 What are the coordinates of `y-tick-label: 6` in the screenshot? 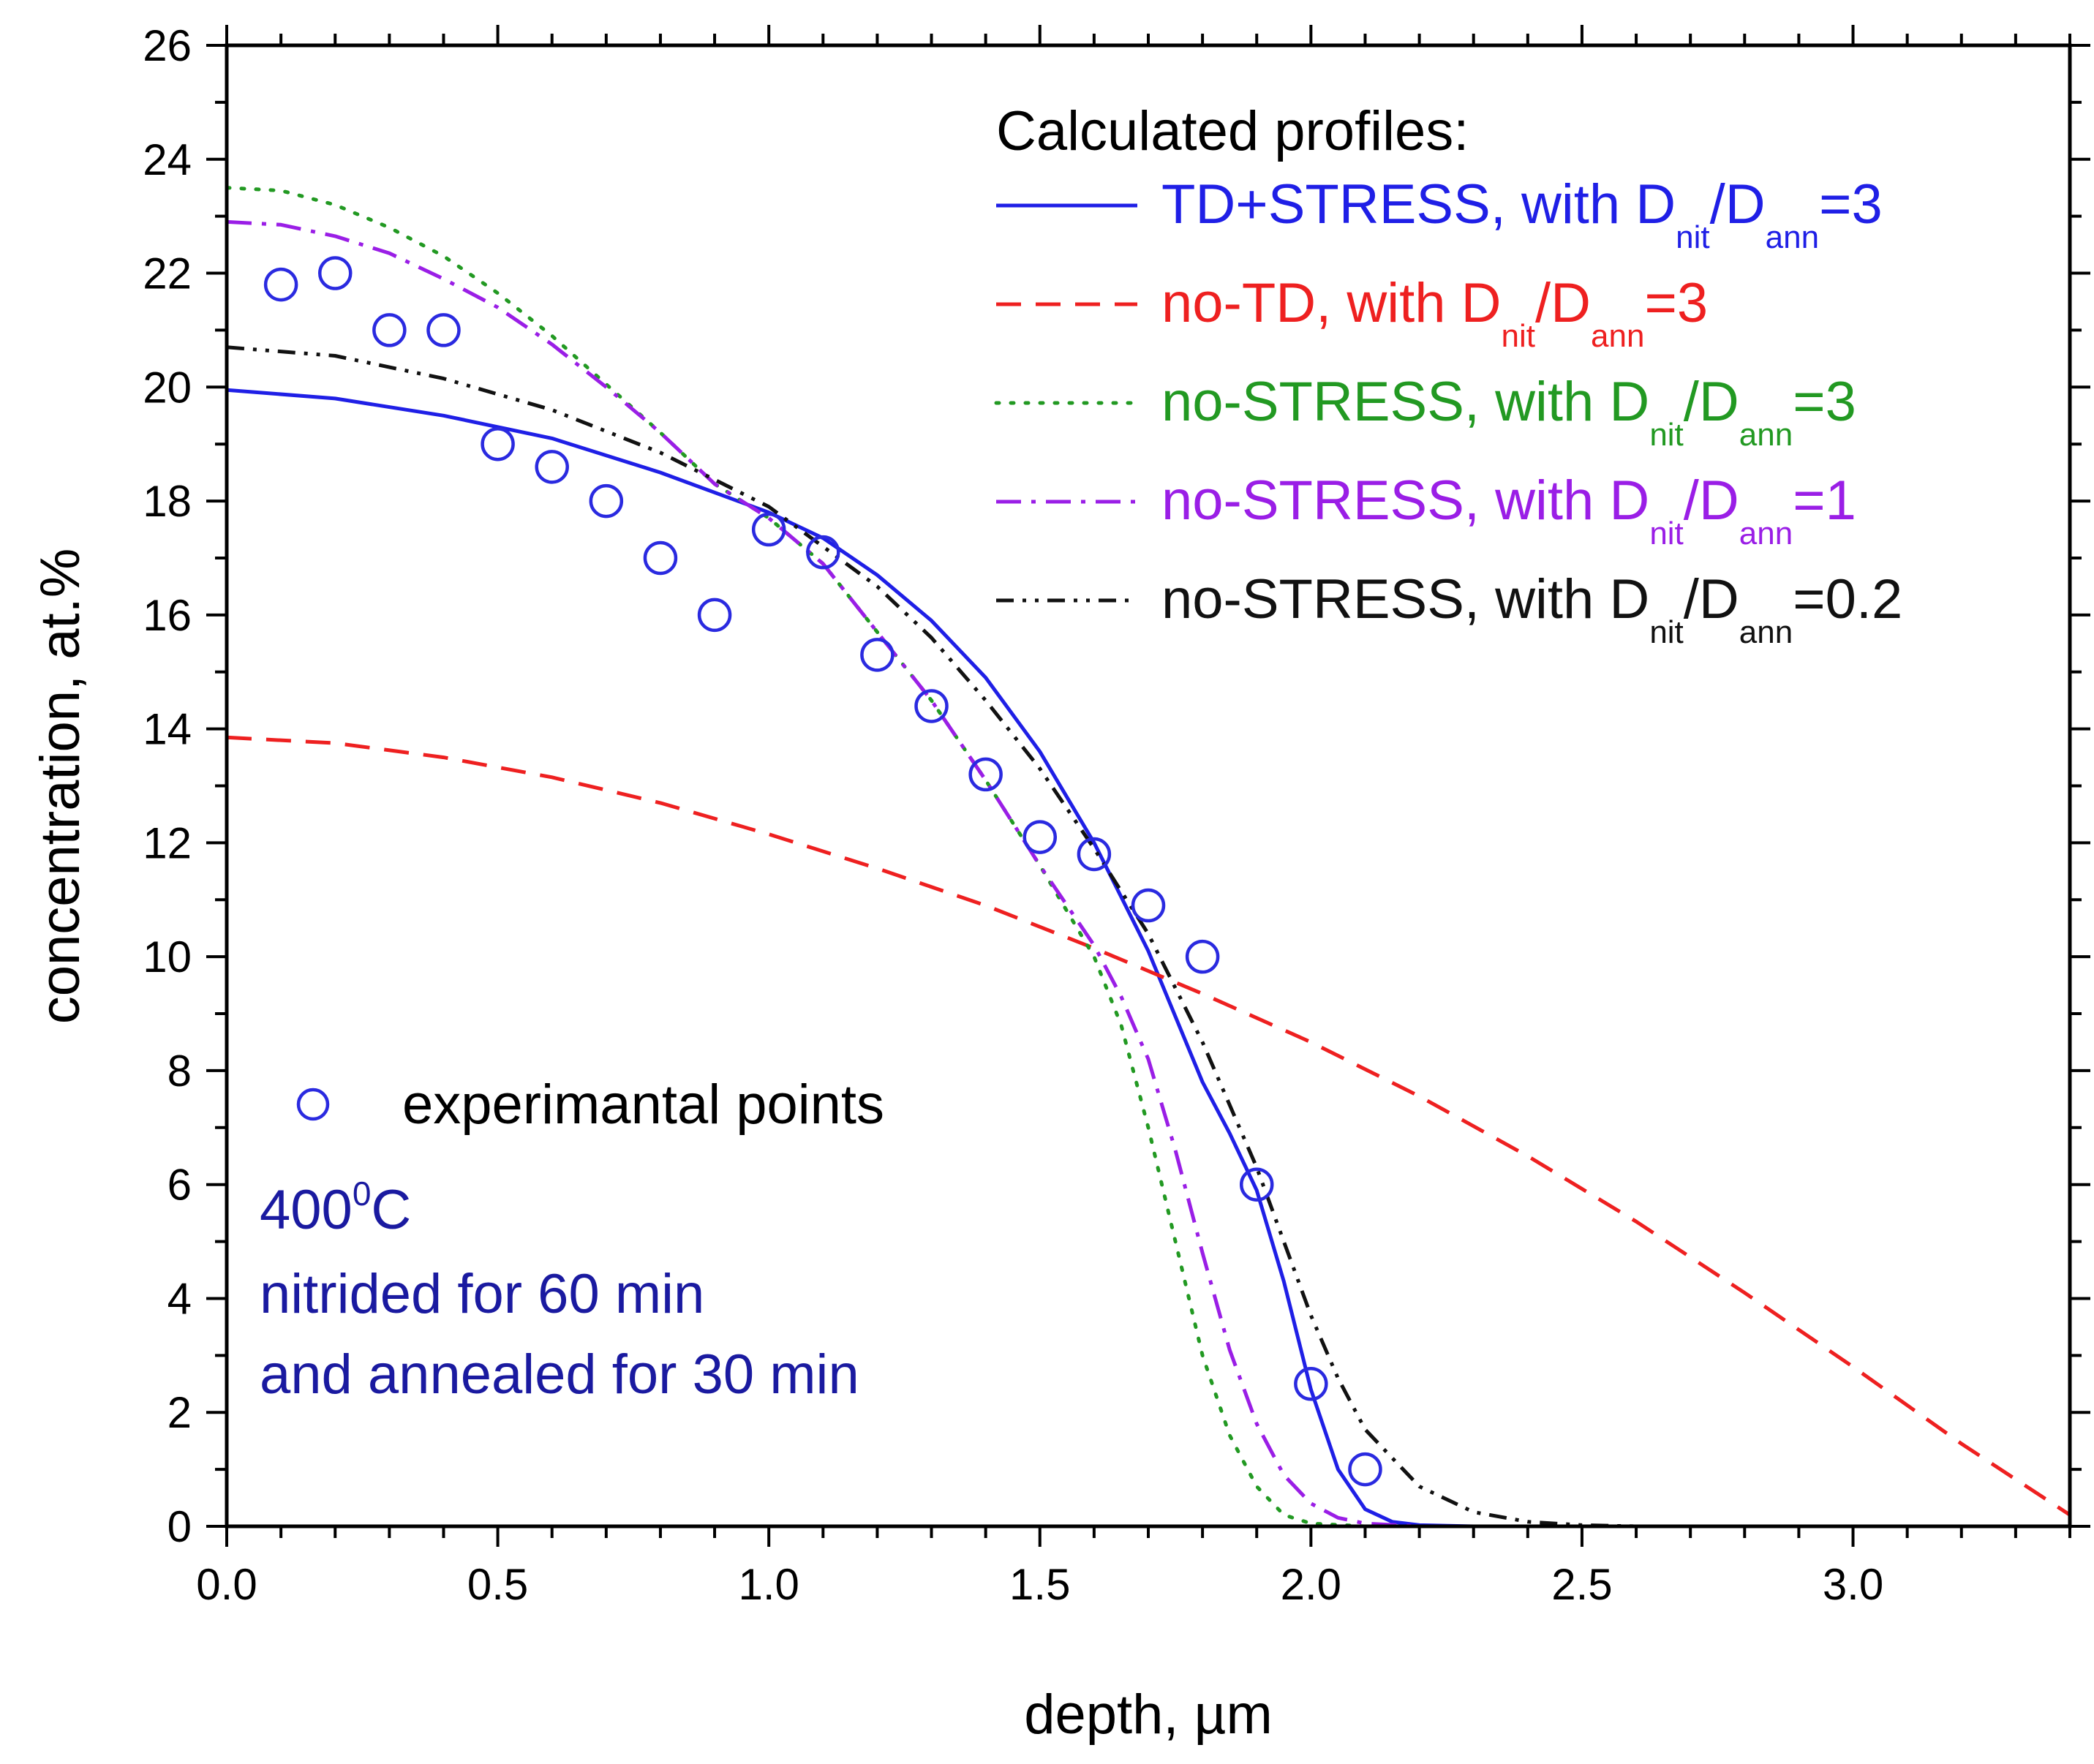 It's located at (179, 1185).